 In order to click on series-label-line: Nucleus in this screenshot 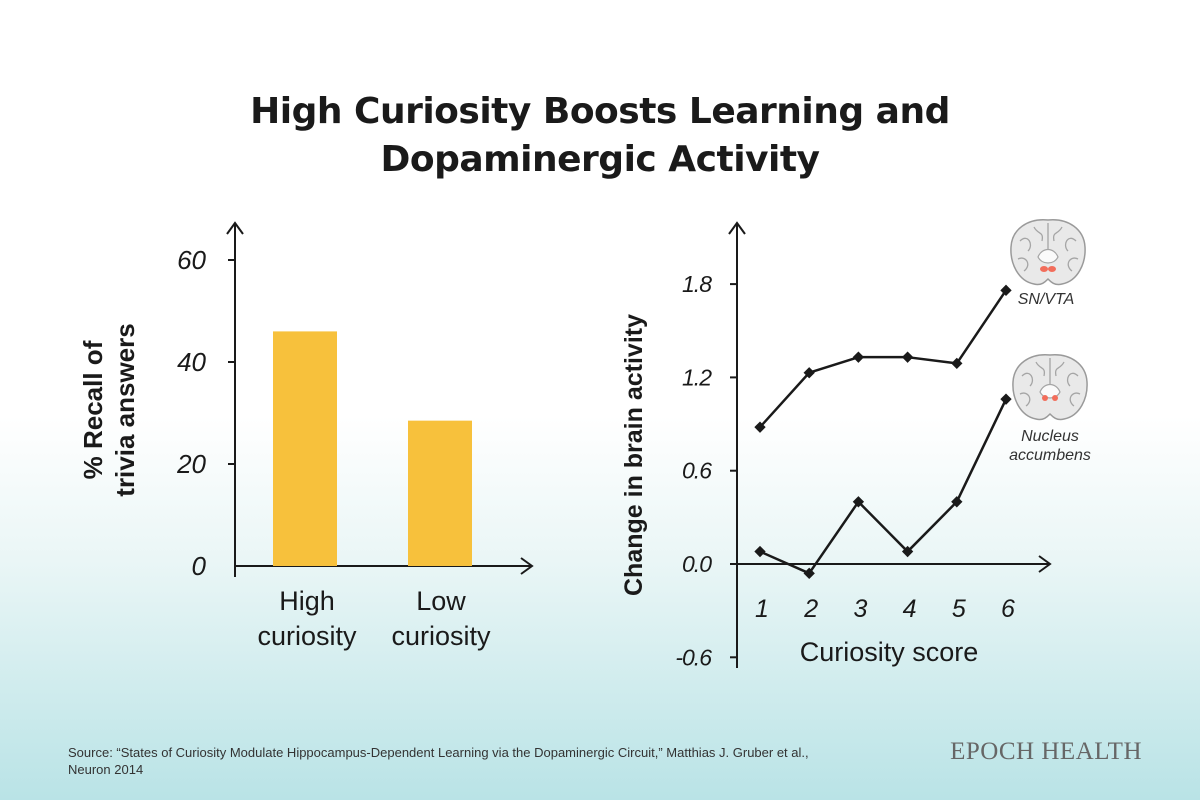, I will do `click(1050, 436)`.